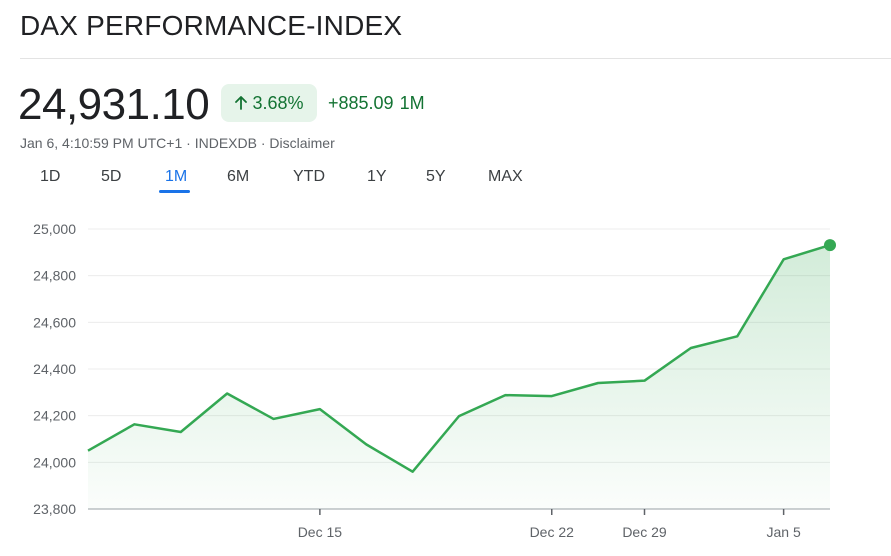 The width and height of the screenshot is (891, 556). Describe the element at coordinates (101, 143) in the screenshot. I see `quote-timestamp: Jan 6, 4:10:59 PM UTC+1` at that location.